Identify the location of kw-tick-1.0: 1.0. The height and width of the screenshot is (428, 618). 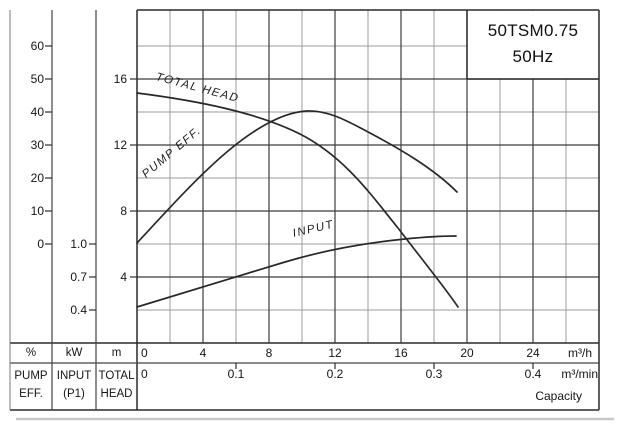
(78, 244).